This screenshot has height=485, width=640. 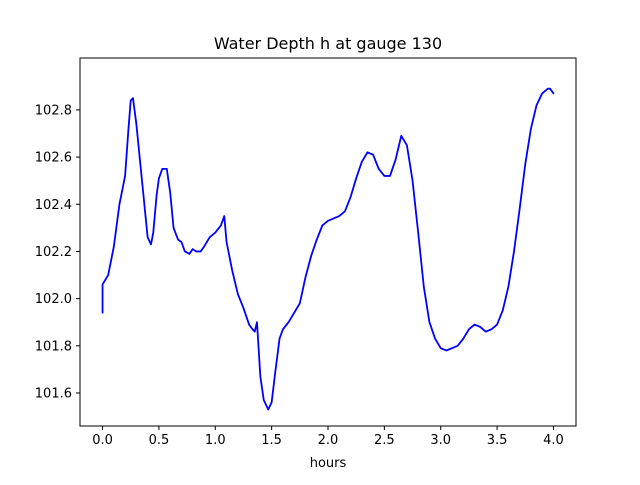 I want to click on y-axis: 101.6 101.8 102.0 102.2 102.4 102.6 102.8, so click(x=57, y=252).